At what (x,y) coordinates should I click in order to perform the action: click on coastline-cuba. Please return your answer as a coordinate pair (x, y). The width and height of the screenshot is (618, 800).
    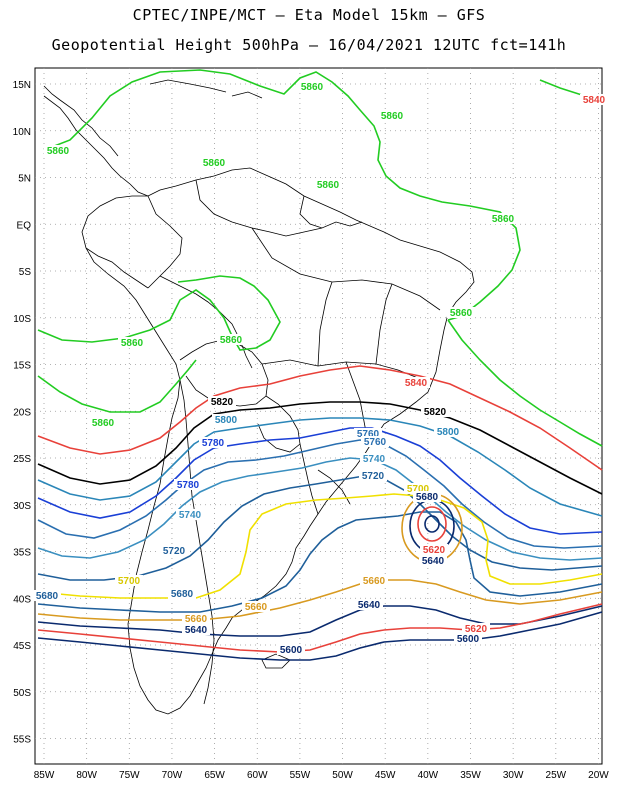
    Looking at the image, I should click on (188, 86).